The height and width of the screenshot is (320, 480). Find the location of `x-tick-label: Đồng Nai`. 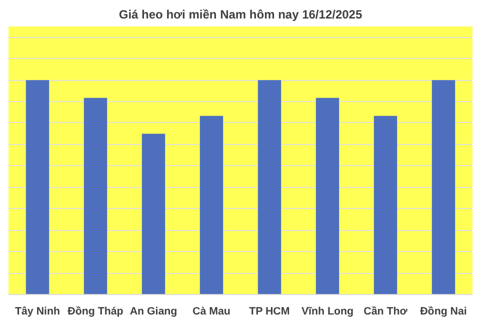

x-tick-label: Đồng Nai is located at coordinates (443, 312).